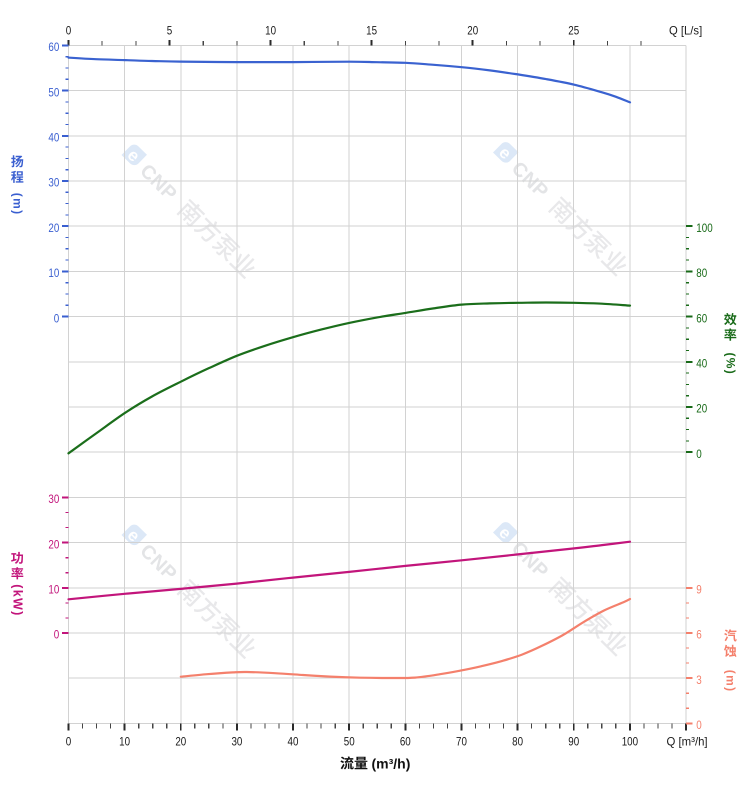 The height and width of the screenshot is (797, 752). What do you see at coordinates (699, 680) in the screenshot?
I see `svg-text: 3` at bounding box center [699, 680].